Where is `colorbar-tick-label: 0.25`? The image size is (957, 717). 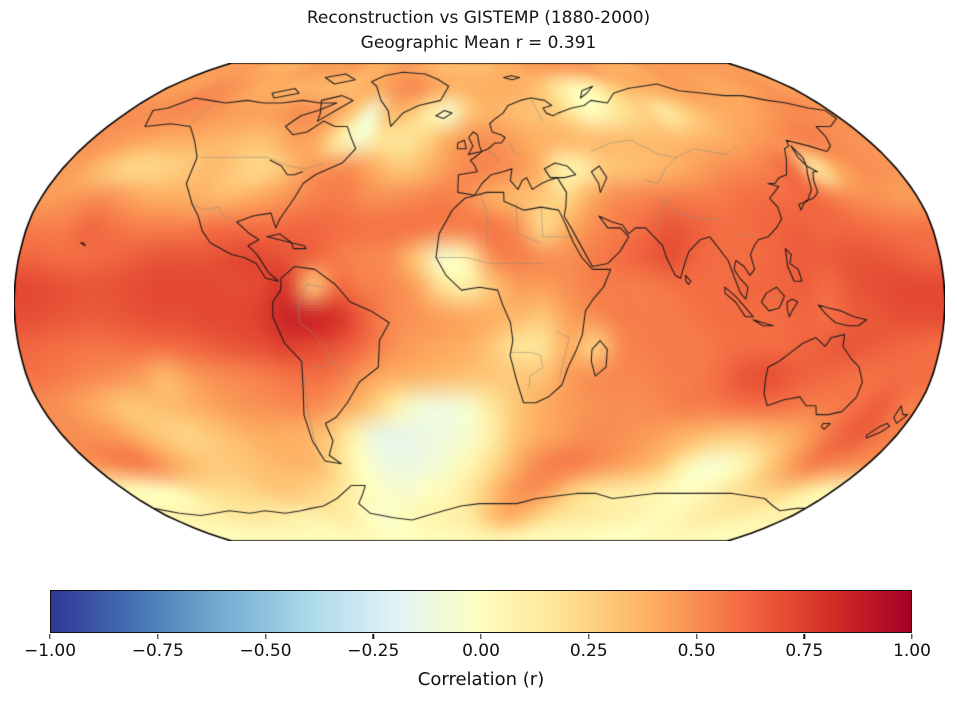
colorbar-tick-label: 0.25 is located at coordinates (588, 651).